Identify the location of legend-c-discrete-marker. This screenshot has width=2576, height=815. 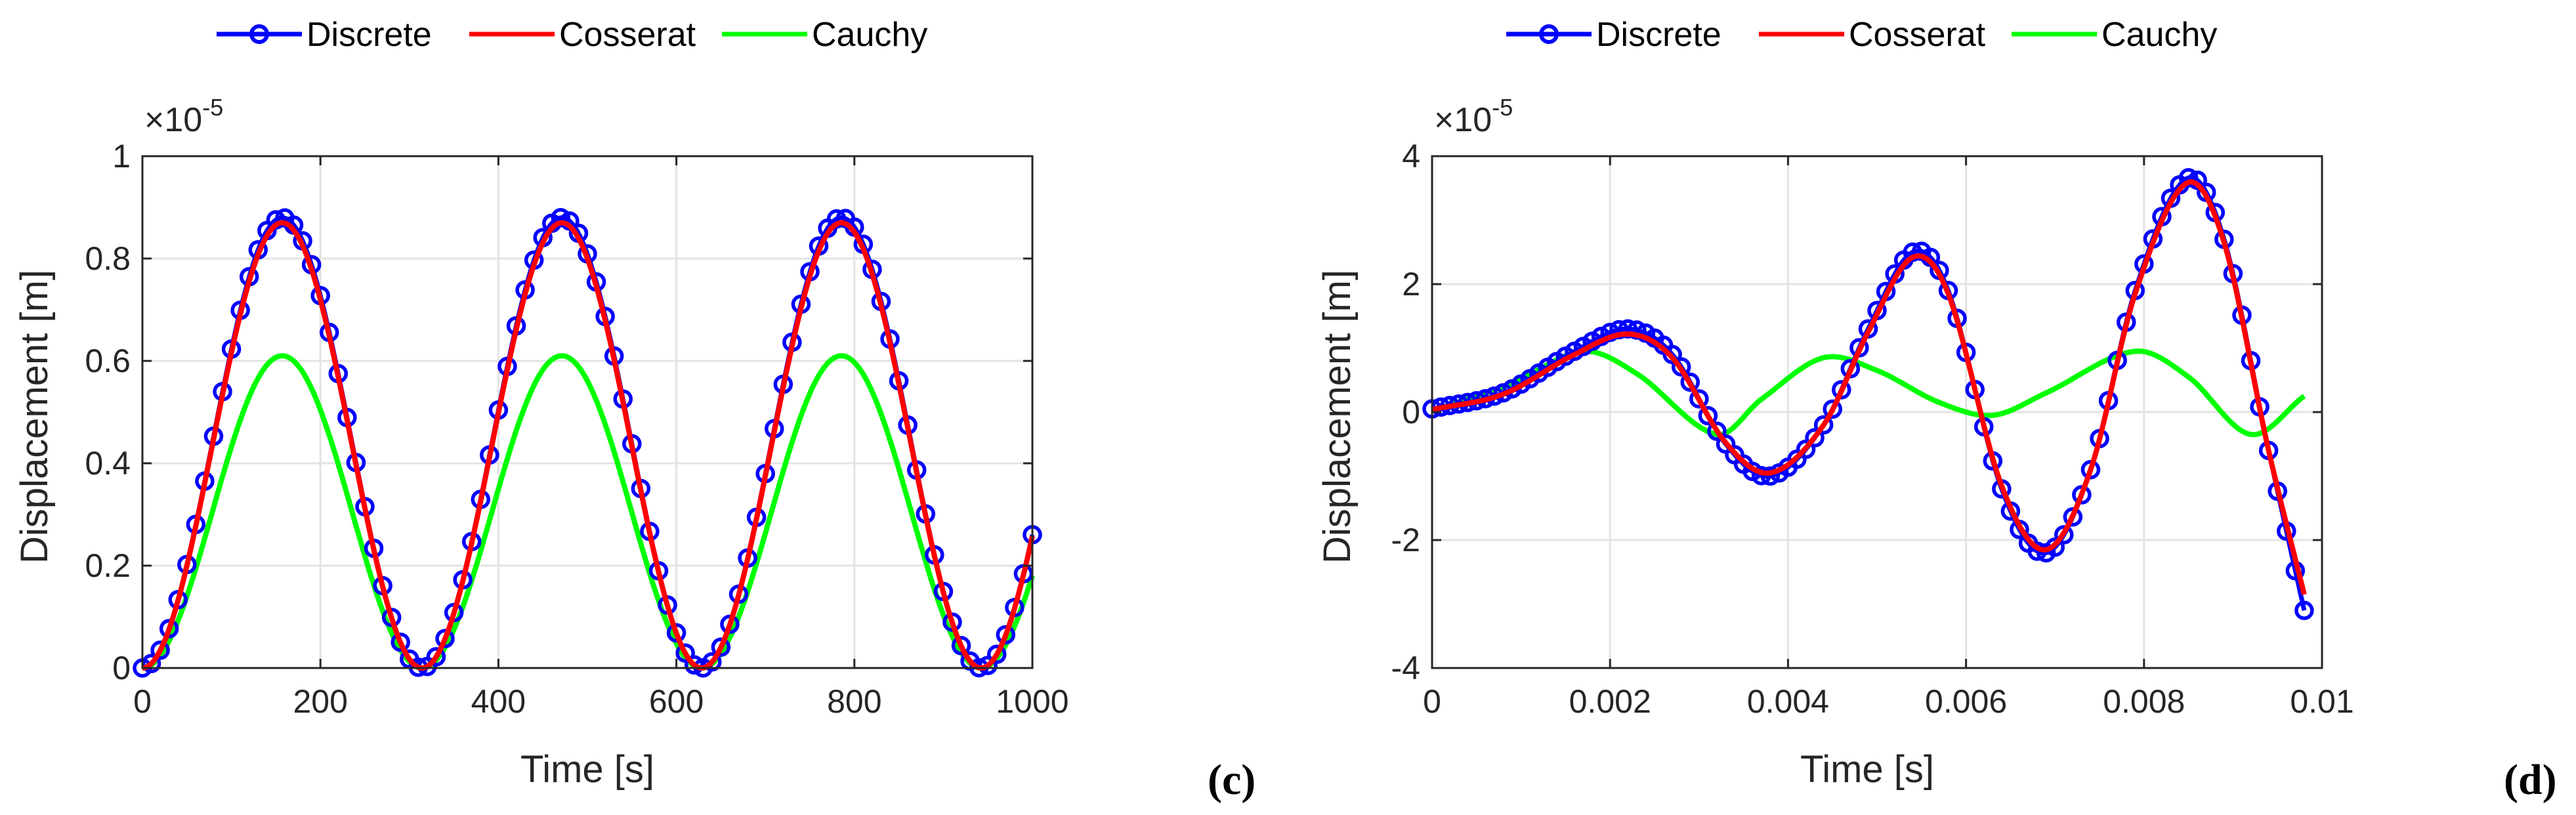
(259, 34).